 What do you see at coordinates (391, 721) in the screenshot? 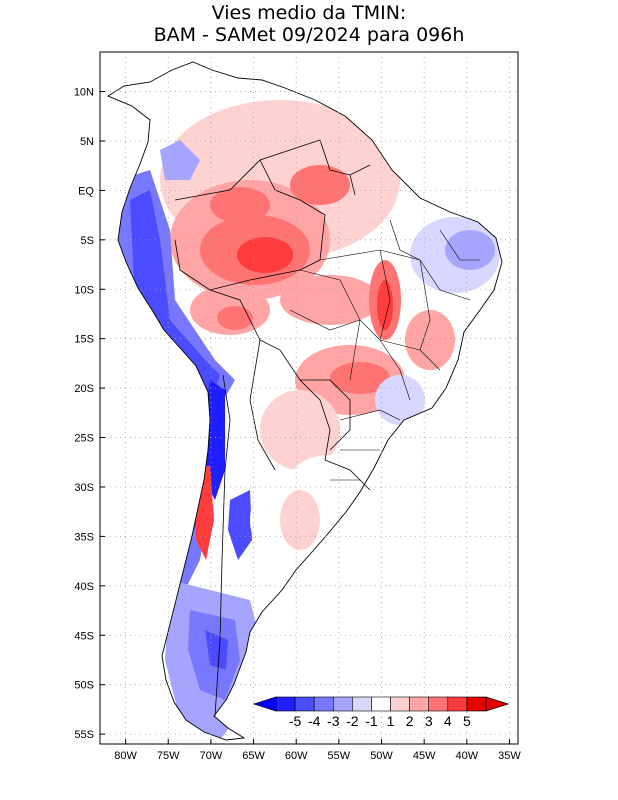
I see `colorbar-label: 1` at bounding box center [391, 721].